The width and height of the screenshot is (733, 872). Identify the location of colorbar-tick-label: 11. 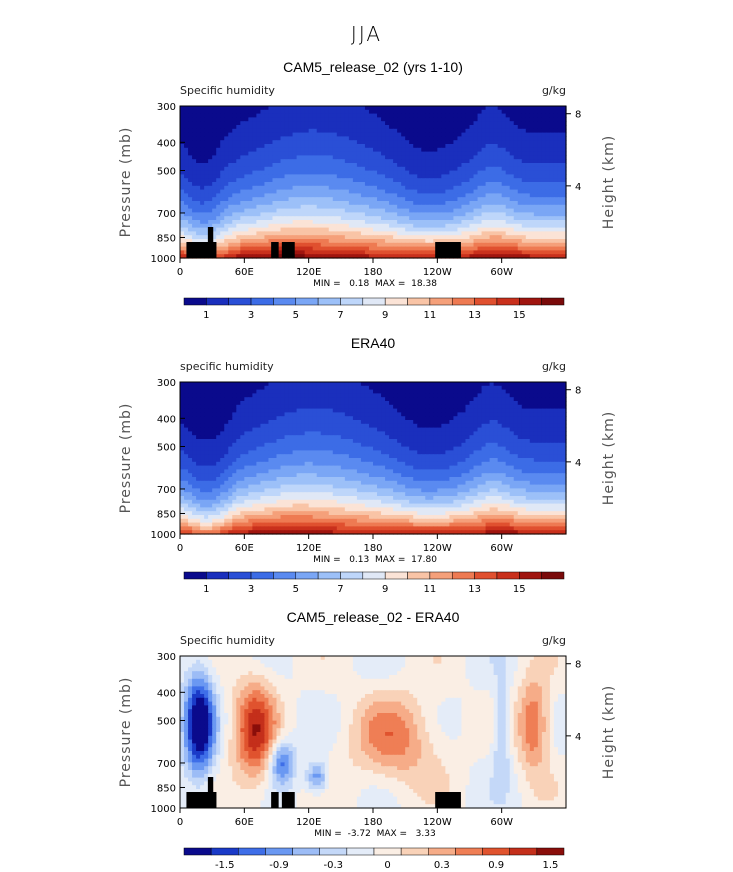
(430, 315).